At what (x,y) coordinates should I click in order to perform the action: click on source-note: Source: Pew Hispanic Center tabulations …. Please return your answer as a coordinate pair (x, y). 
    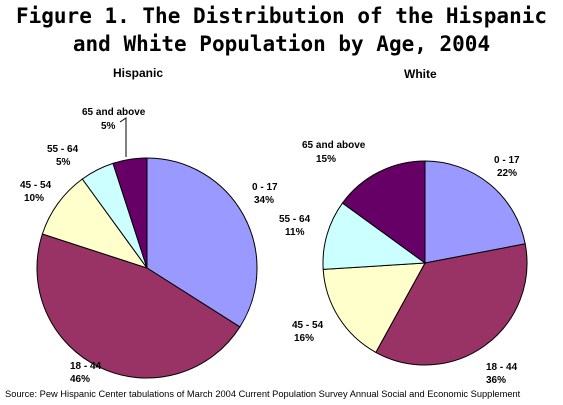
    Looking at the image, I should click on (263, 394).